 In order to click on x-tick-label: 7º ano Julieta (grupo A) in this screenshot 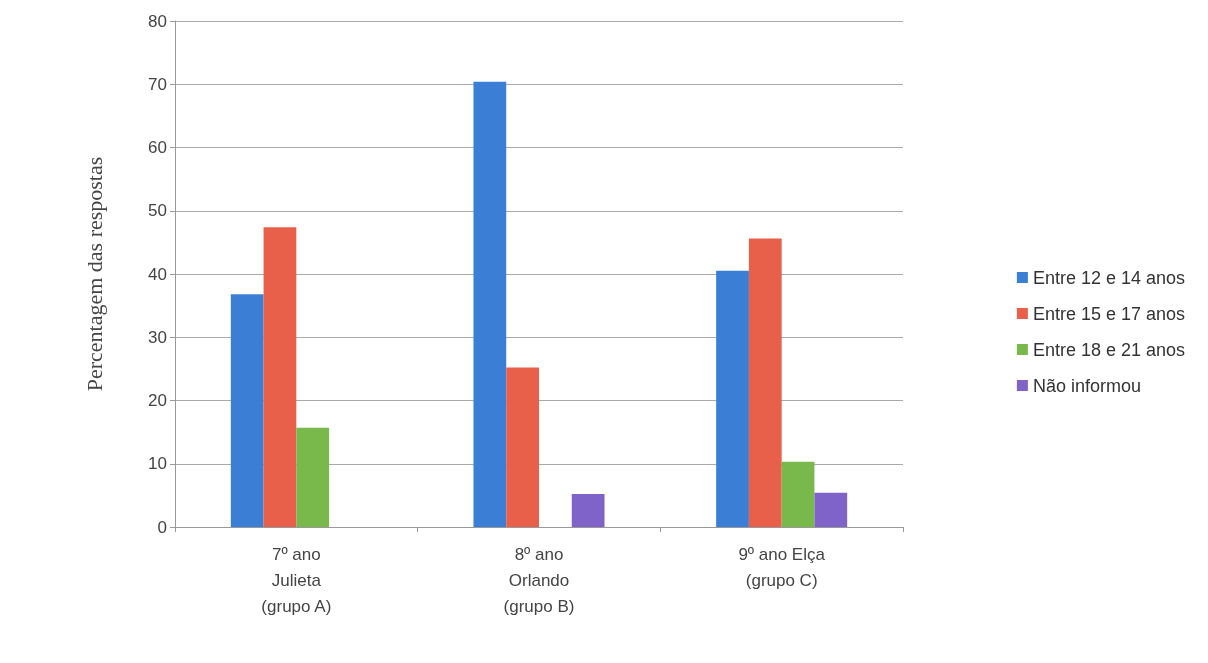, I will do `click(296, 580)`.